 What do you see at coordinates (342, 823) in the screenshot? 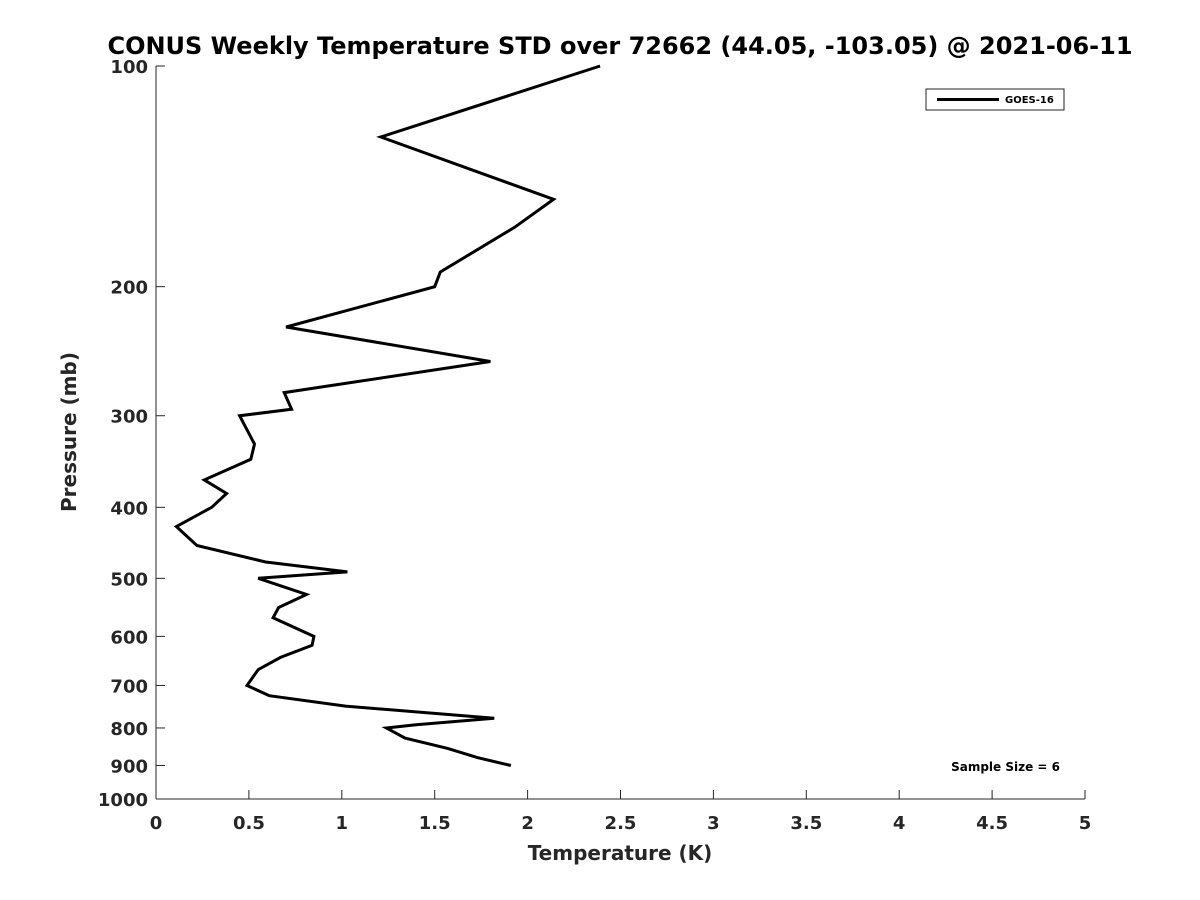
I see `x-tick-label: 1` at bounding box center [342, 823].